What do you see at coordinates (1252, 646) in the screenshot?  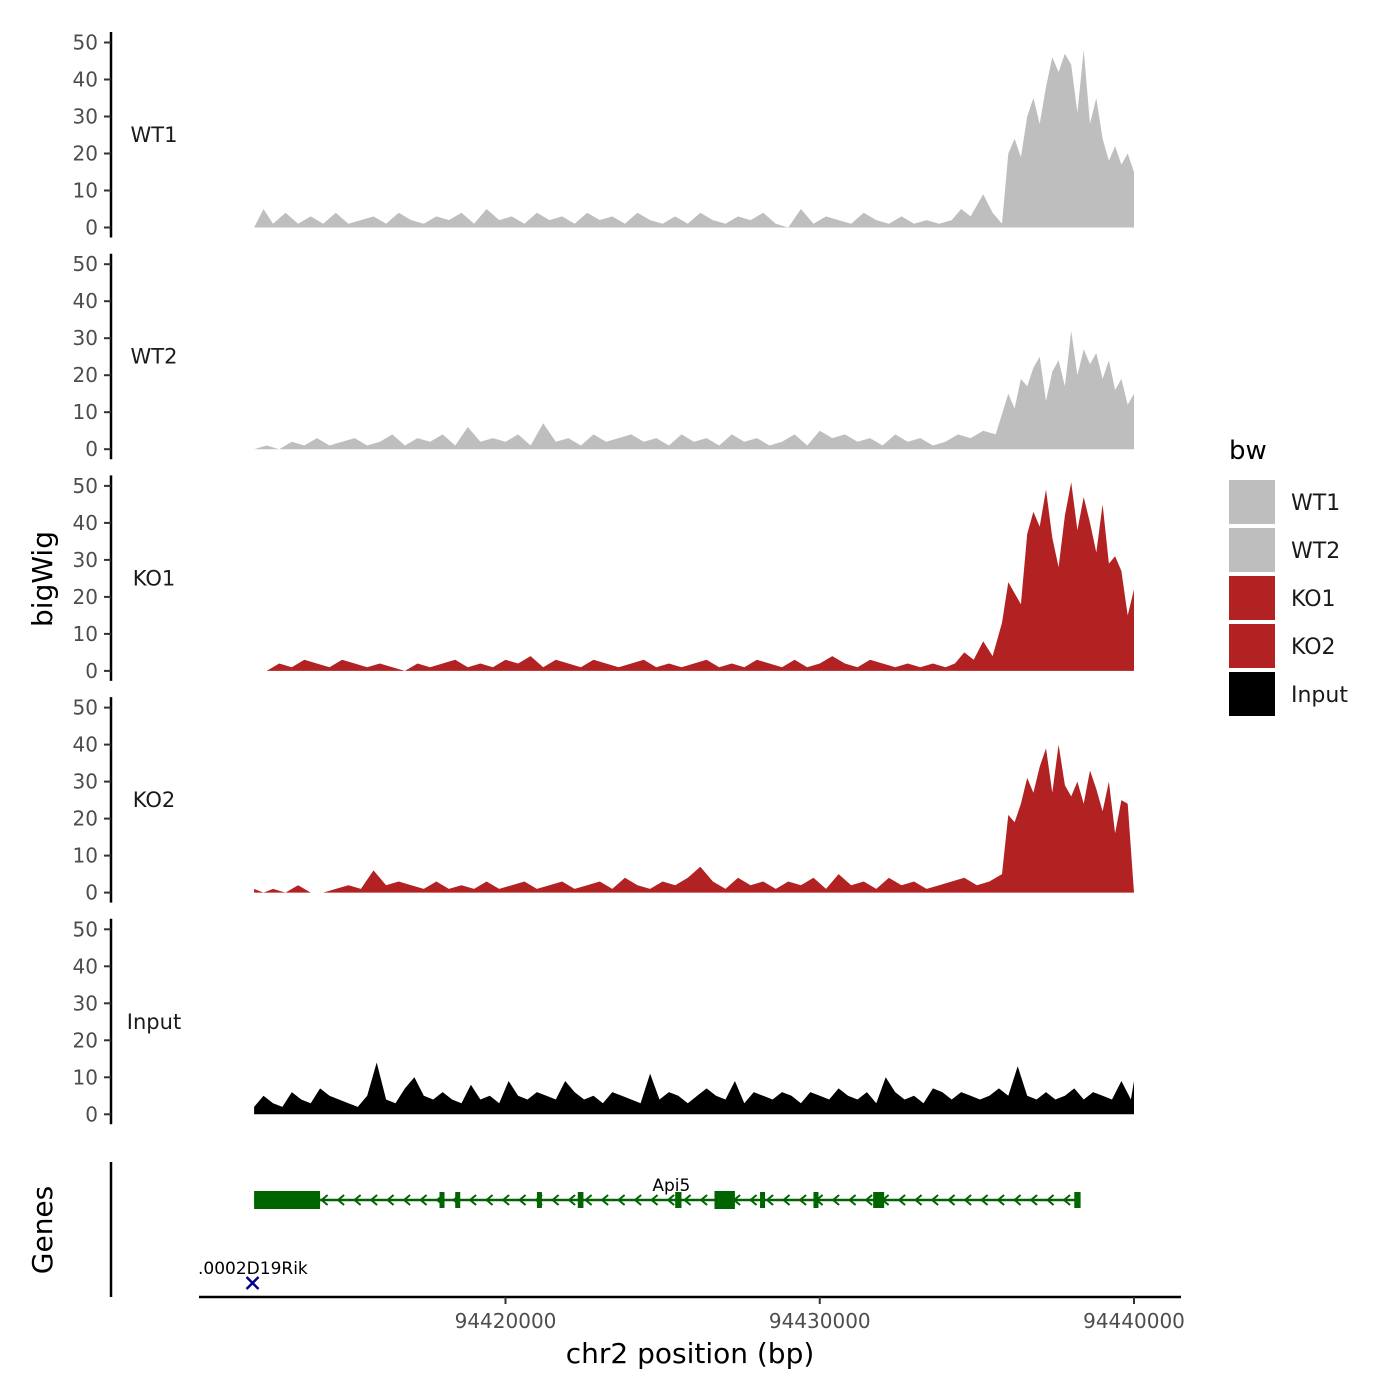 I see `legend-swatch-ko2` at bounding box center [1252, 646].